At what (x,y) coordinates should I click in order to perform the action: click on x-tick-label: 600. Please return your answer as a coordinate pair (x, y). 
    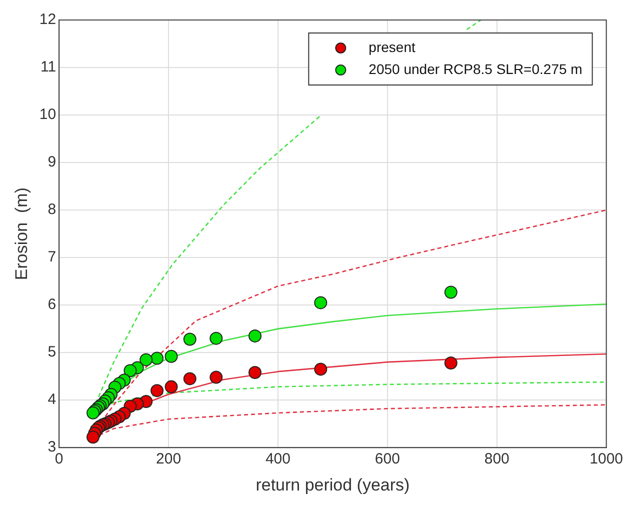
    Looking at the image, I should click on (387, 459).